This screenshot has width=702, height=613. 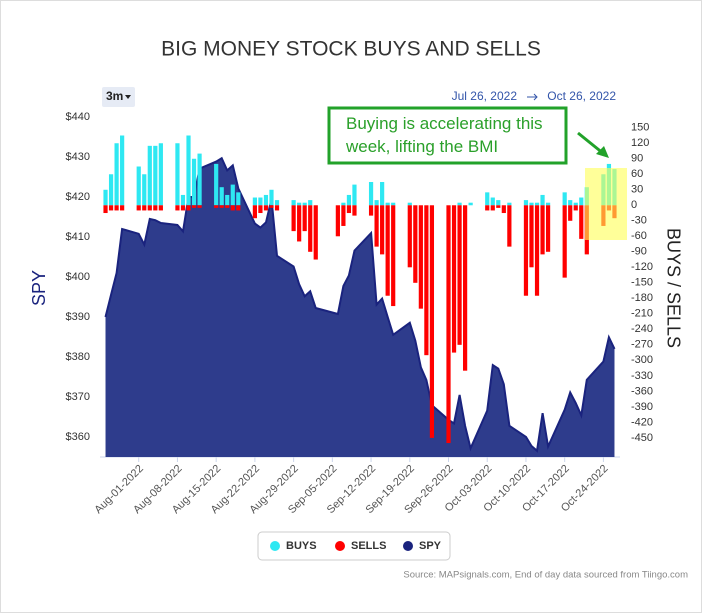 I want to click on y2-tick-label: -180, so click(x=642, y=298).